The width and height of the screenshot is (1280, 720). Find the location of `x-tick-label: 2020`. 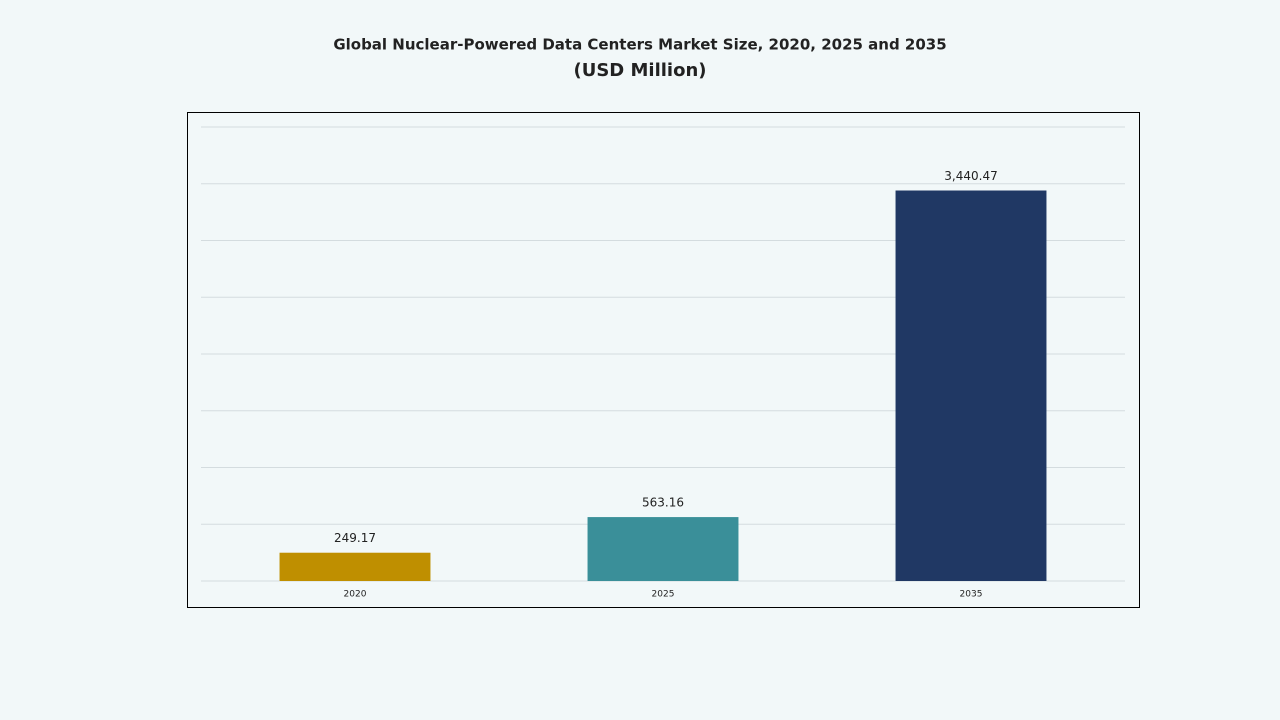

x-tick-label: 2020 is located at coordinates (355, 595).